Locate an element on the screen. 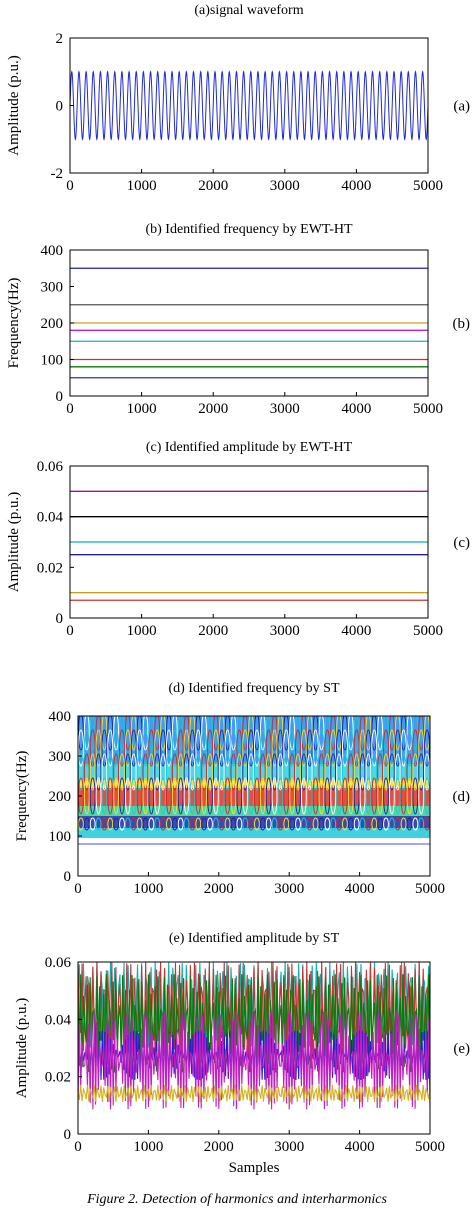  y-tick-label: 0.06 is located at coordinates (50, 467).